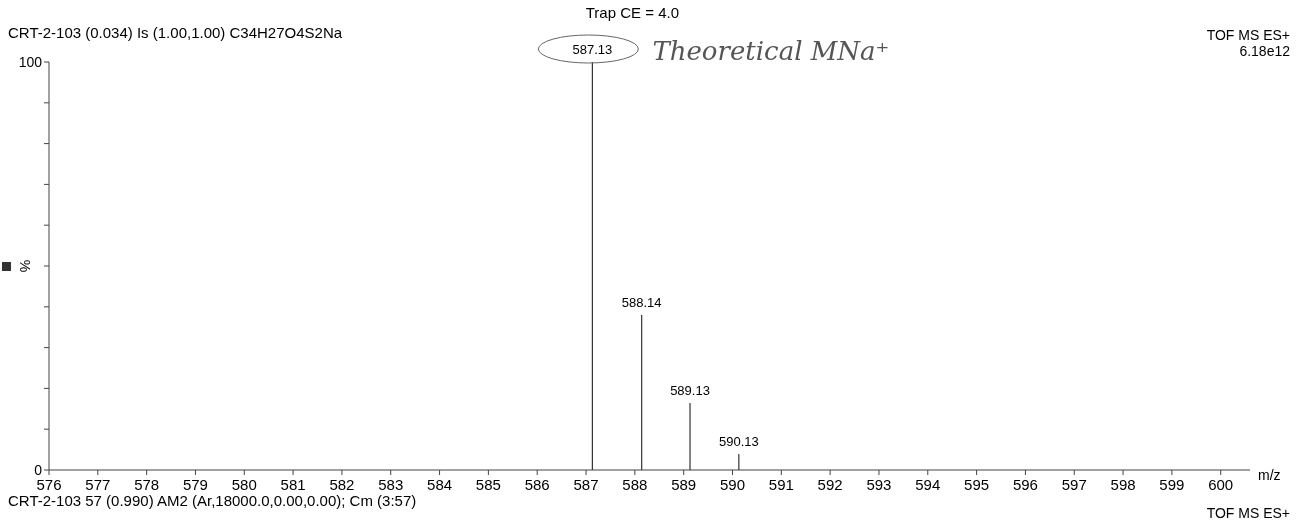 The height and width of the screenshot is (524, 1299). What do you see at coordinates (1221, 484) in the screenshot?
I see `x-tick-label: 600` at bounding box center [1221, 484].